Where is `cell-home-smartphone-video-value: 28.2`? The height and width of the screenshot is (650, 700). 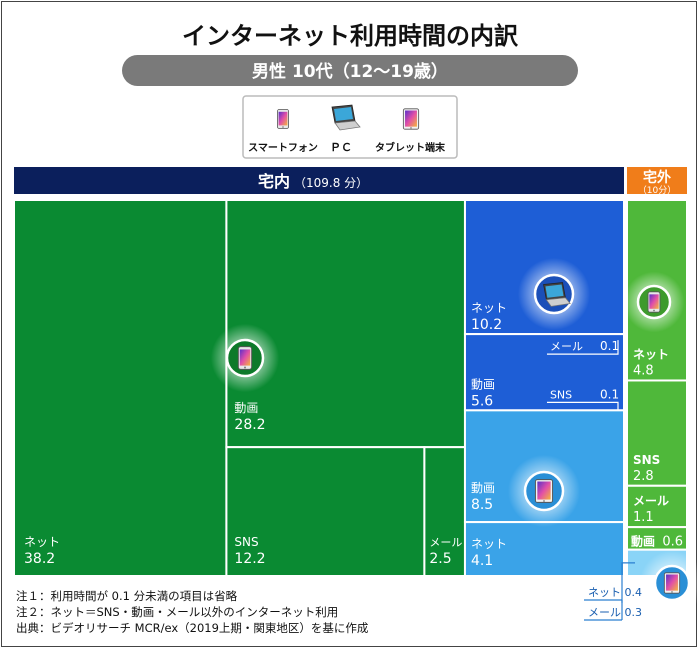 cell-home-smartphone-video-value: 28.2 is located at coordinates (249, 425).